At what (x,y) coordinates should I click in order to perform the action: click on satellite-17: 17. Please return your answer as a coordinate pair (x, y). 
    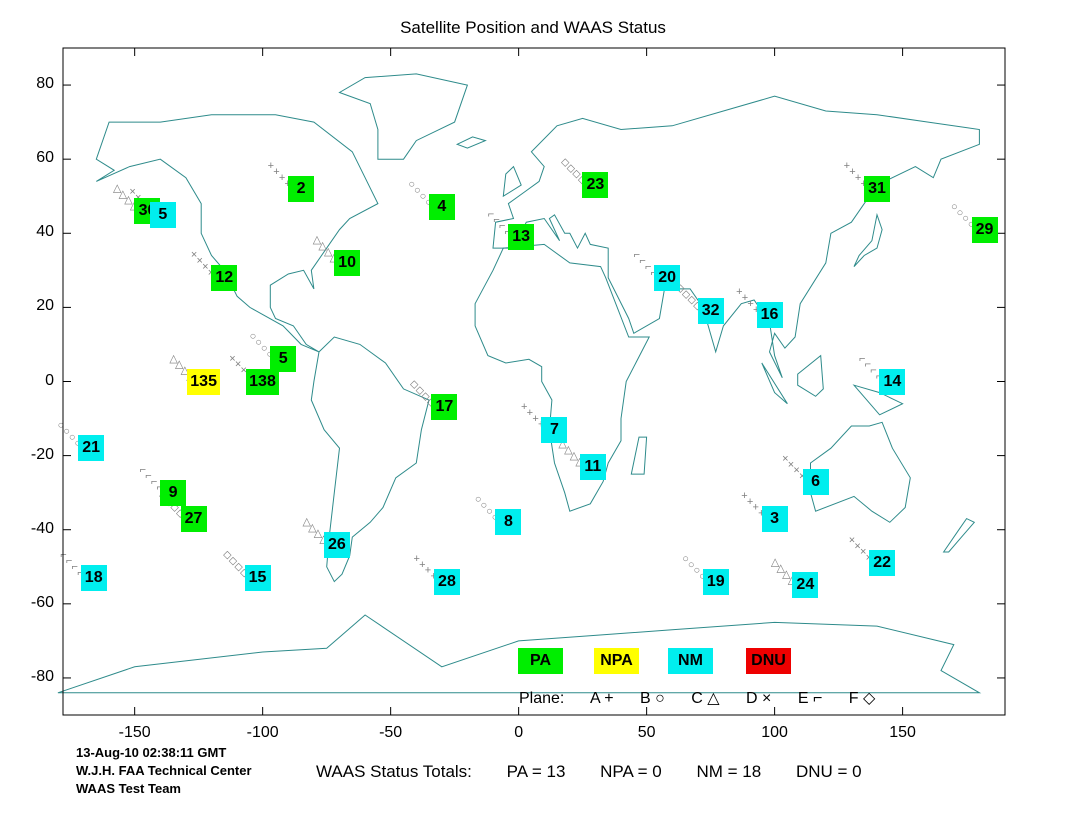
    Looking at the image, I should click on (444, 407).